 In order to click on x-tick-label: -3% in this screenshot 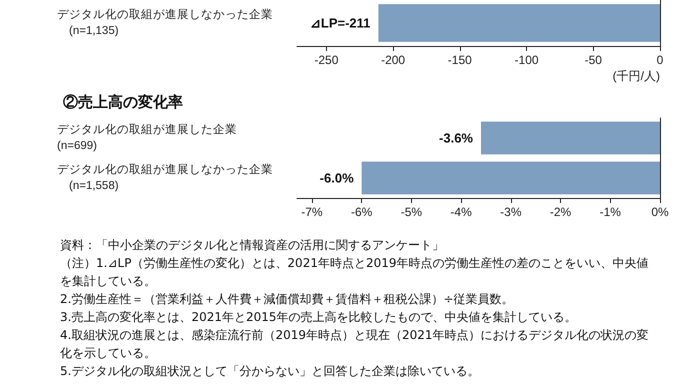, I will do `click(511, 212)`.